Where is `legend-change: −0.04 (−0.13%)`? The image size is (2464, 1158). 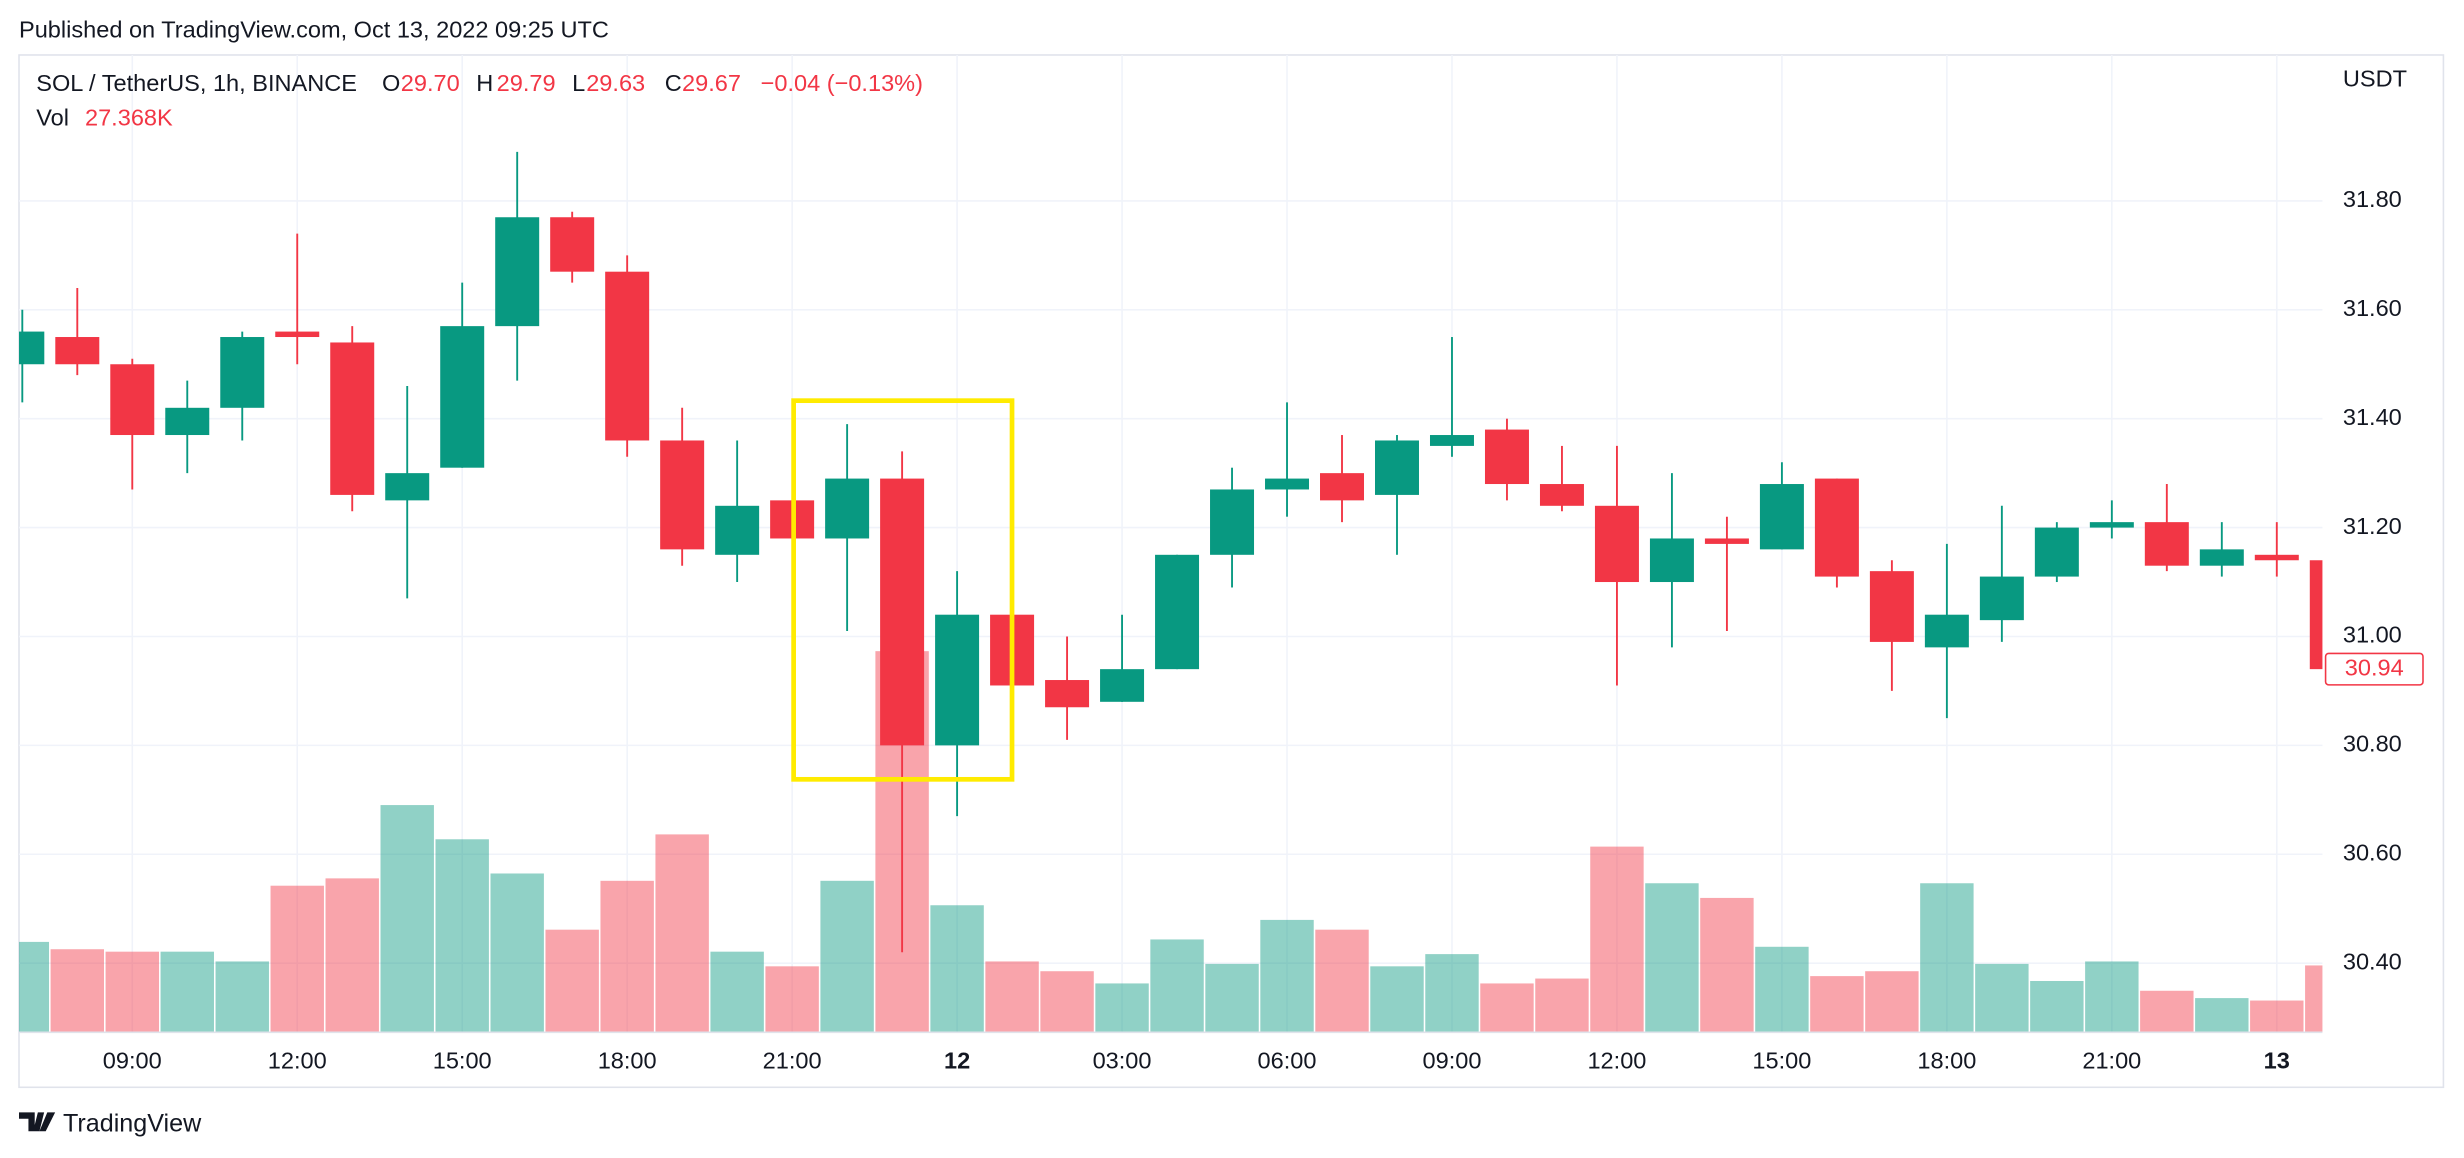 legend-change: −0.04 (−0.13%) is located at coordinates (842, 83).